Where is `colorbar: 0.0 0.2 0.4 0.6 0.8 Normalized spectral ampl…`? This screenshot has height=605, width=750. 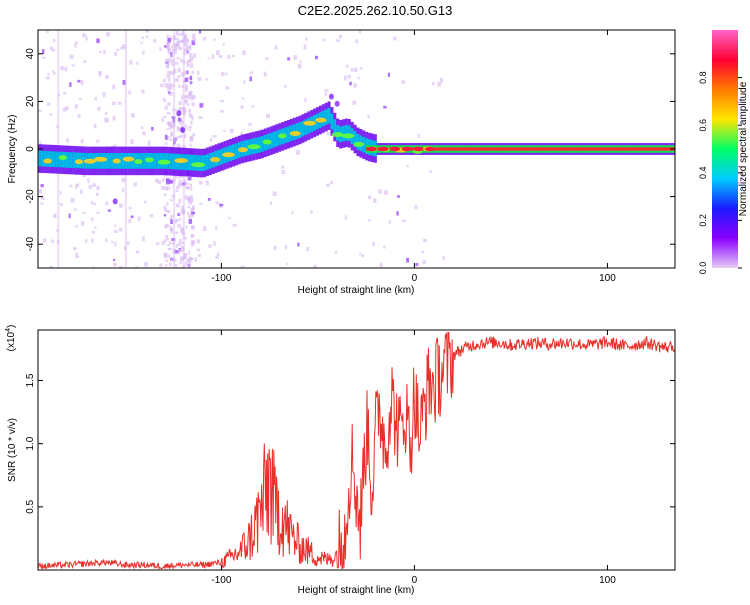 colorbar: 0.0 0.2 0.4 0.6 0.8 Normalized spectral ampl… is located at coordinates (723, 152).